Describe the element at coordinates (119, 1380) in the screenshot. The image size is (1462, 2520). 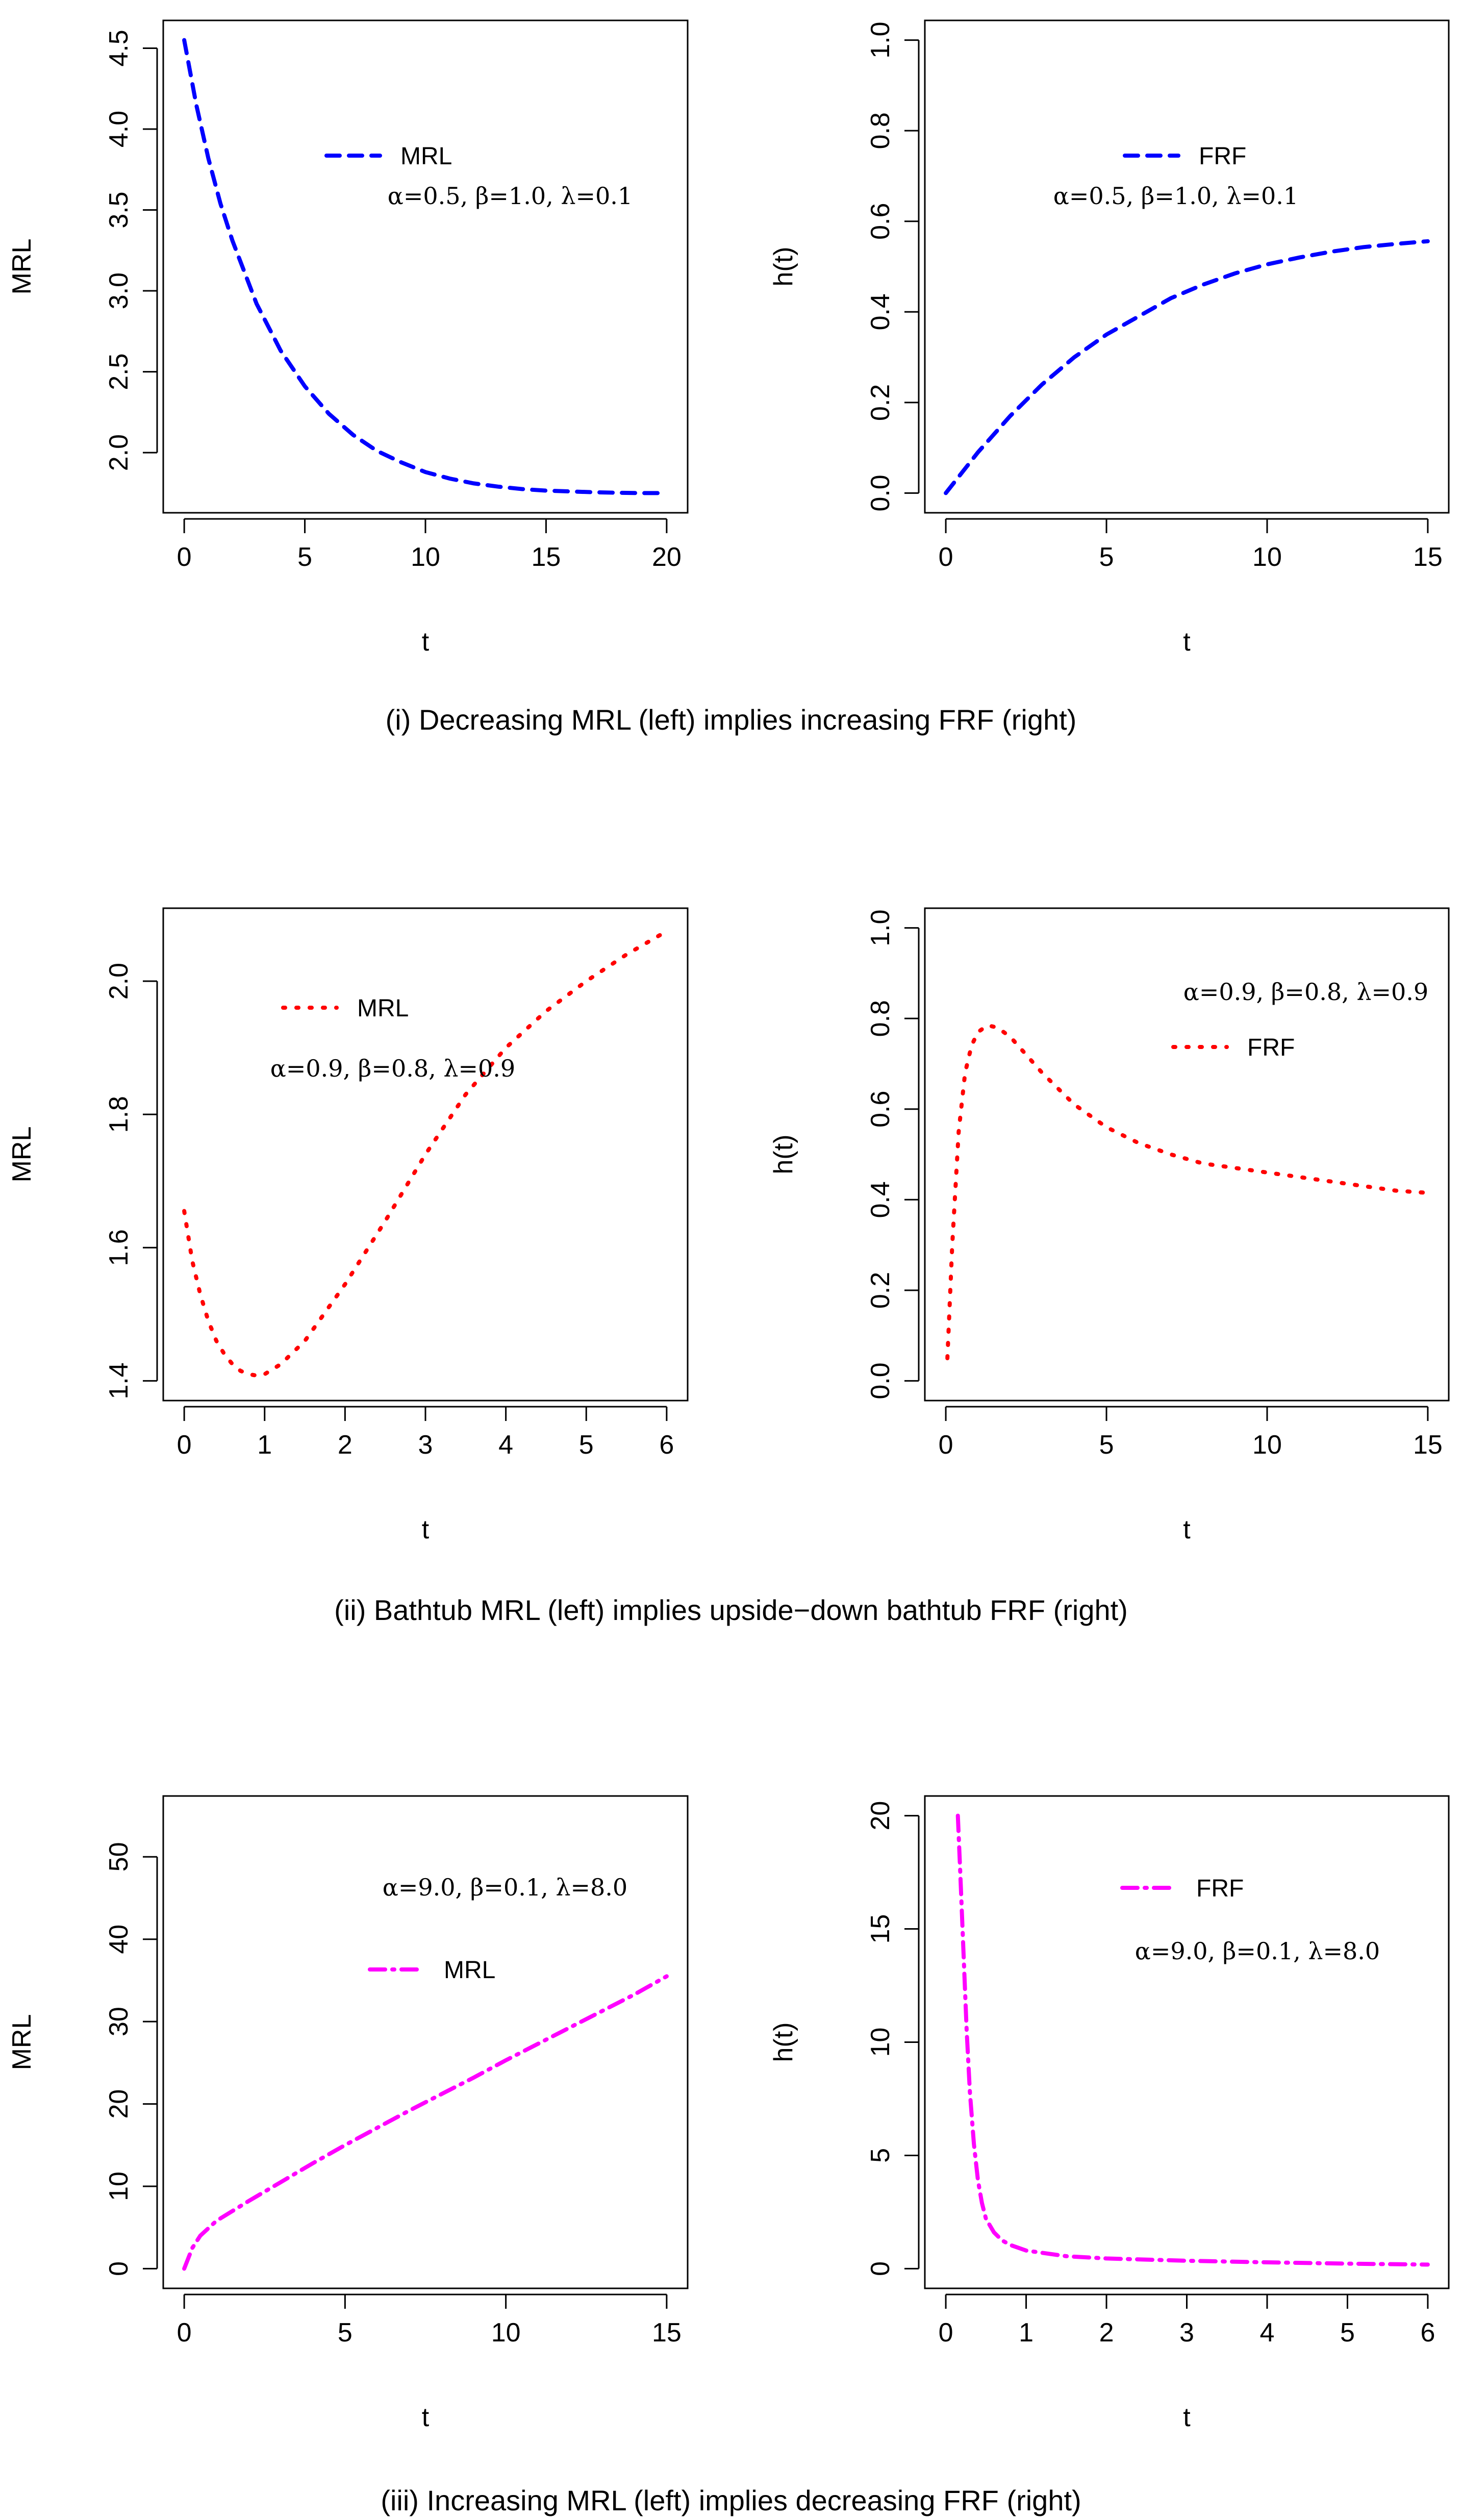
I see `y-tick-label: 1.4` at that location.